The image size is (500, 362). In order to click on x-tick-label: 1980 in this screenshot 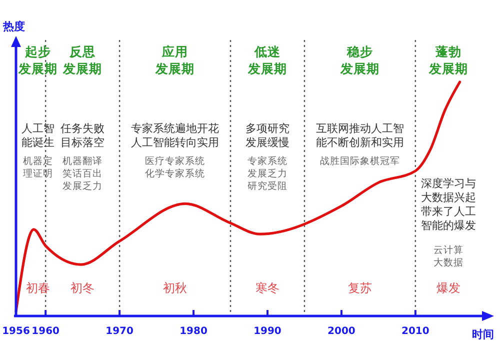, I will do `click(194, 331)`.